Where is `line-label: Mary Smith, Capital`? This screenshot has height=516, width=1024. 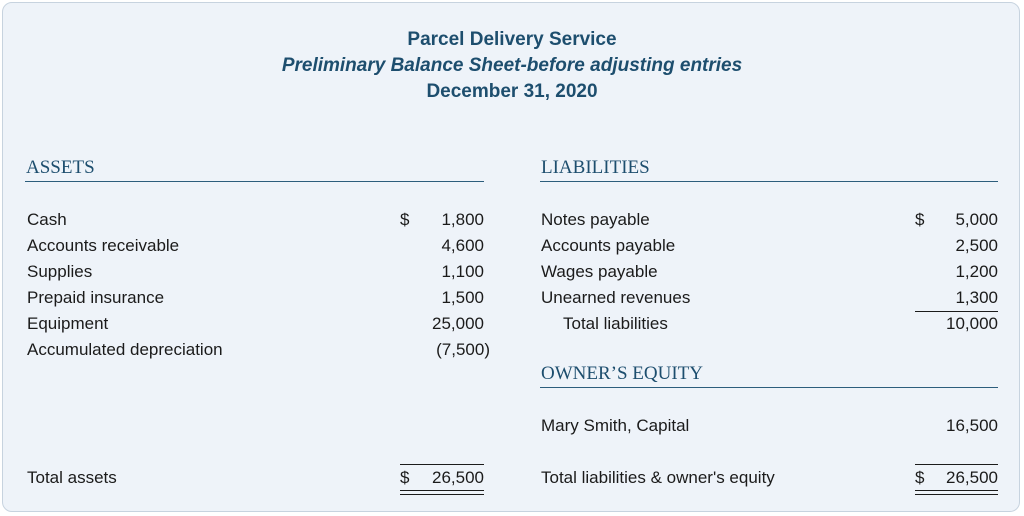 line-label: Mary Smith, Capital is located at coordinates (615, 425).